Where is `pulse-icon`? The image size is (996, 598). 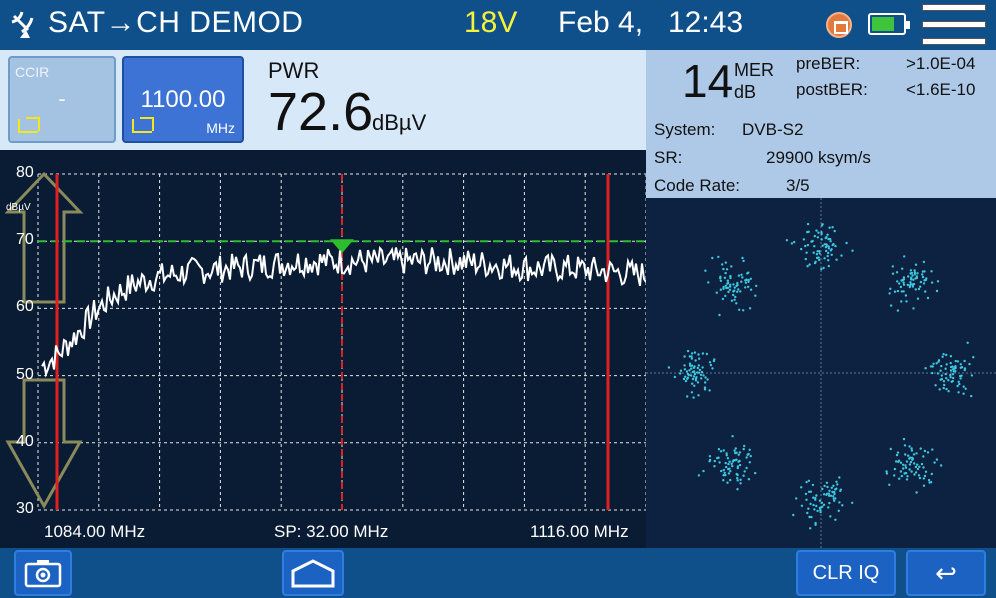
pulse-icon is located at coordinates (29, 125).